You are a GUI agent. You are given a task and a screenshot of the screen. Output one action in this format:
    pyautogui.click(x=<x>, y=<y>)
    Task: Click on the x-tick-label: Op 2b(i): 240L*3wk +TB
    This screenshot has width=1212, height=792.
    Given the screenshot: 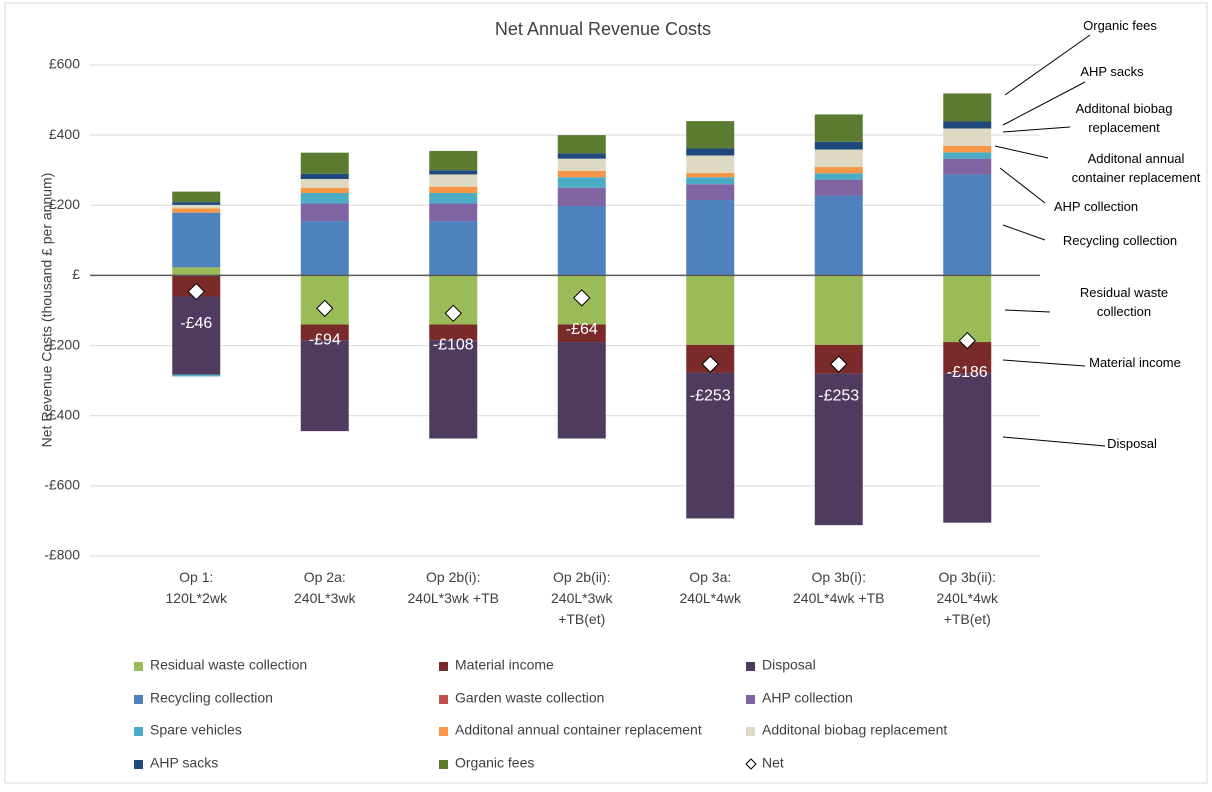 What is the action you would take?
    pyautogui.click(x=453, y=587)
    